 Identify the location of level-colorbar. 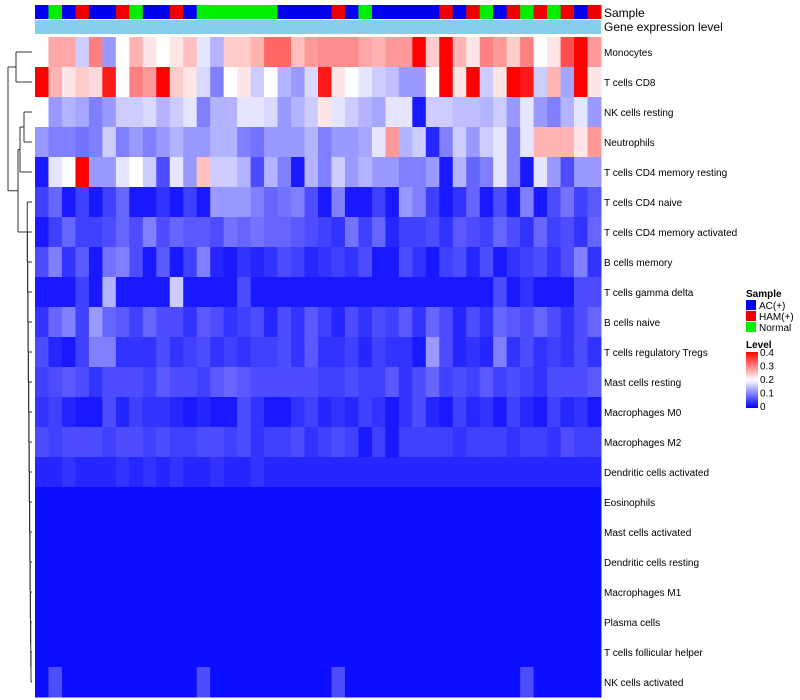
(752, 380).